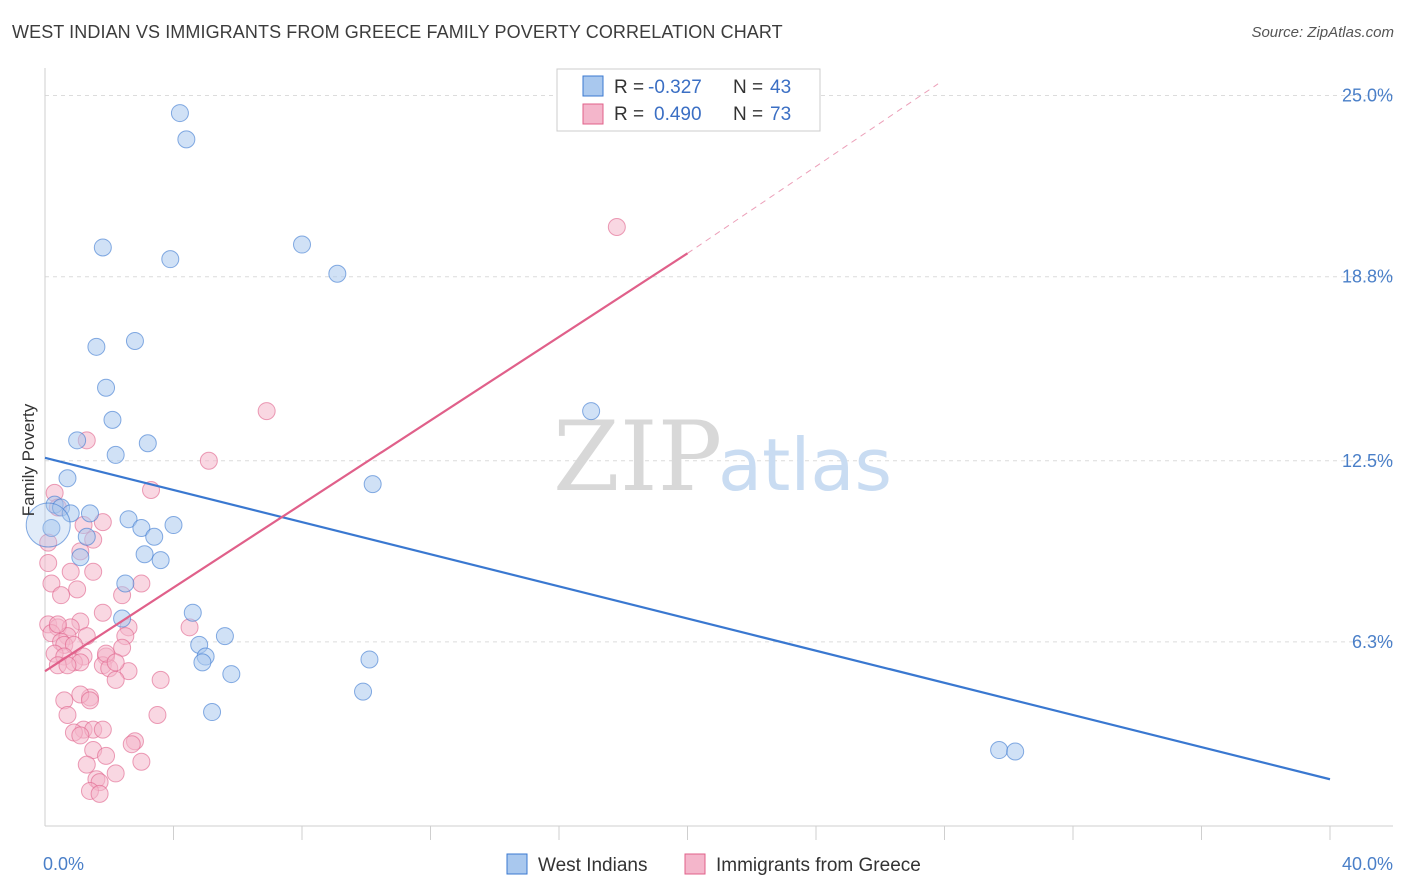 This screenshot has height=892, width=1406. I want to click on legend-greece-r-label: R =, so click(629, 114).